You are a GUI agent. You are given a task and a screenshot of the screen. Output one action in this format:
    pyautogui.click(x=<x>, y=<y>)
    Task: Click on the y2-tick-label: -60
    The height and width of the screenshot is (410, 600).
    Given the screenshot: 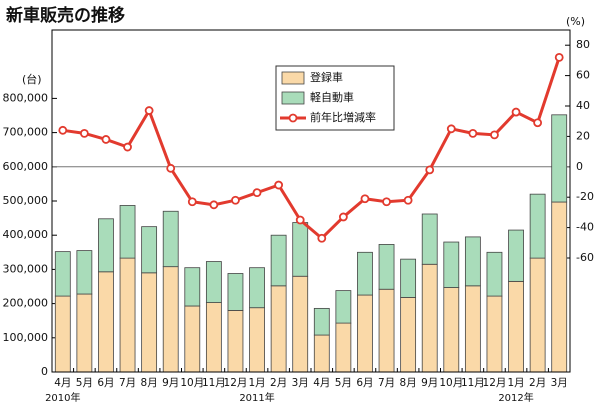 What is the action you would take?
    pyautogui.click(x=585, y=257)
    